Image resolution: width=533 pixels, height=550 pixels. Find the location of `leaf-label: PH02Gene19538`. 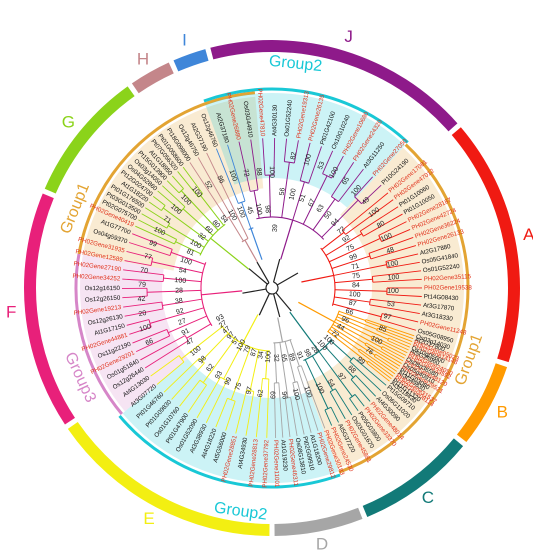

leaf-label: PH02Gene19538 is located at coordinates (448, 288).